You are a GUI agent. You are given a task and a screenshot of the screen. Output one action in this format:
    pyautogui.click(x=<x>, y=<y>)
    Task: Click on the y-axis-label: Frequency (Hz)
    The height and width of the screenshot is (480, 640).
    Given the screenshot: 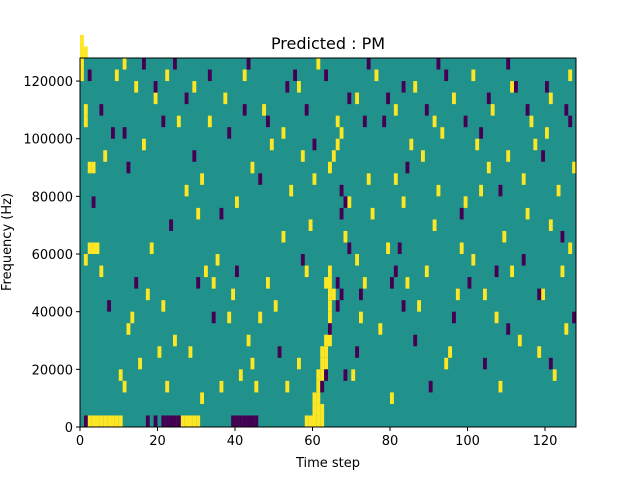 What is the action you would take?
    pyautogui.click(x=7, y=242)
    